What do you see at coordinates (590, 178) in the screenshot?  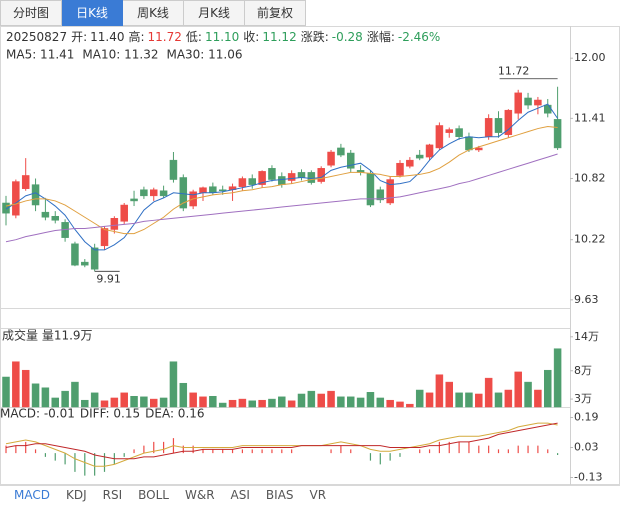 I see `y-tick-label: 10.82` at bounding box center [590, 178].